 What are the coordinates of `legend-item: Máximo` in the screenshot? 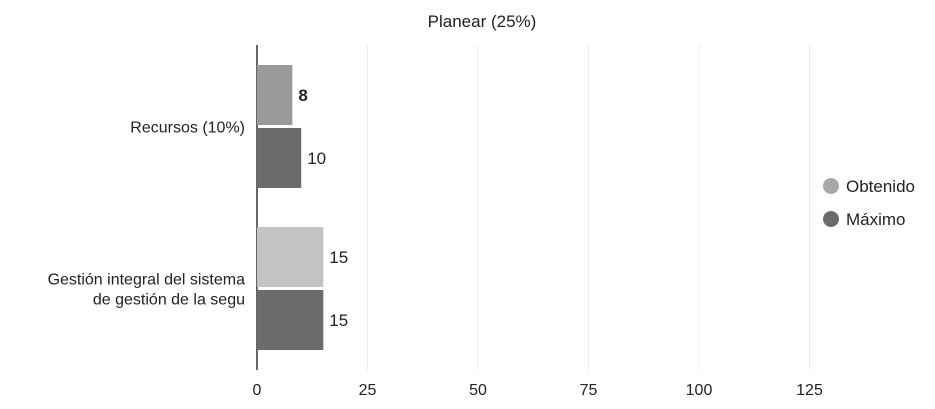 It's located at (864, 219).